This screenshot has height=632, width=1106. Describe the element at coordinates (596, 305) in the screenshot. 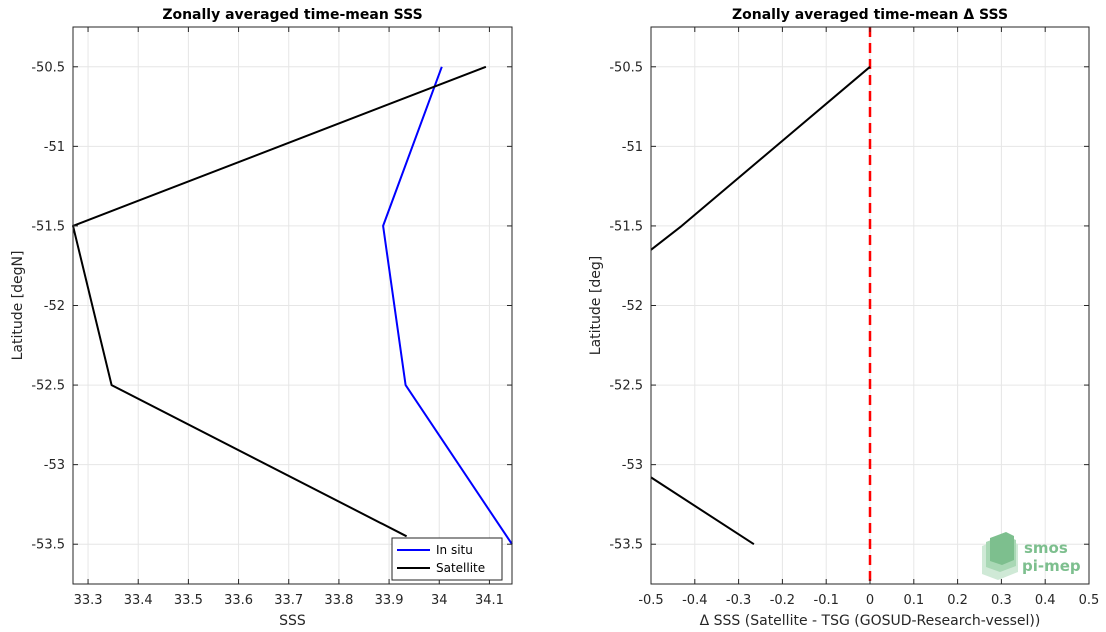

I see `delta-sss-y-axis-label: Latitude [deg]` at that location.